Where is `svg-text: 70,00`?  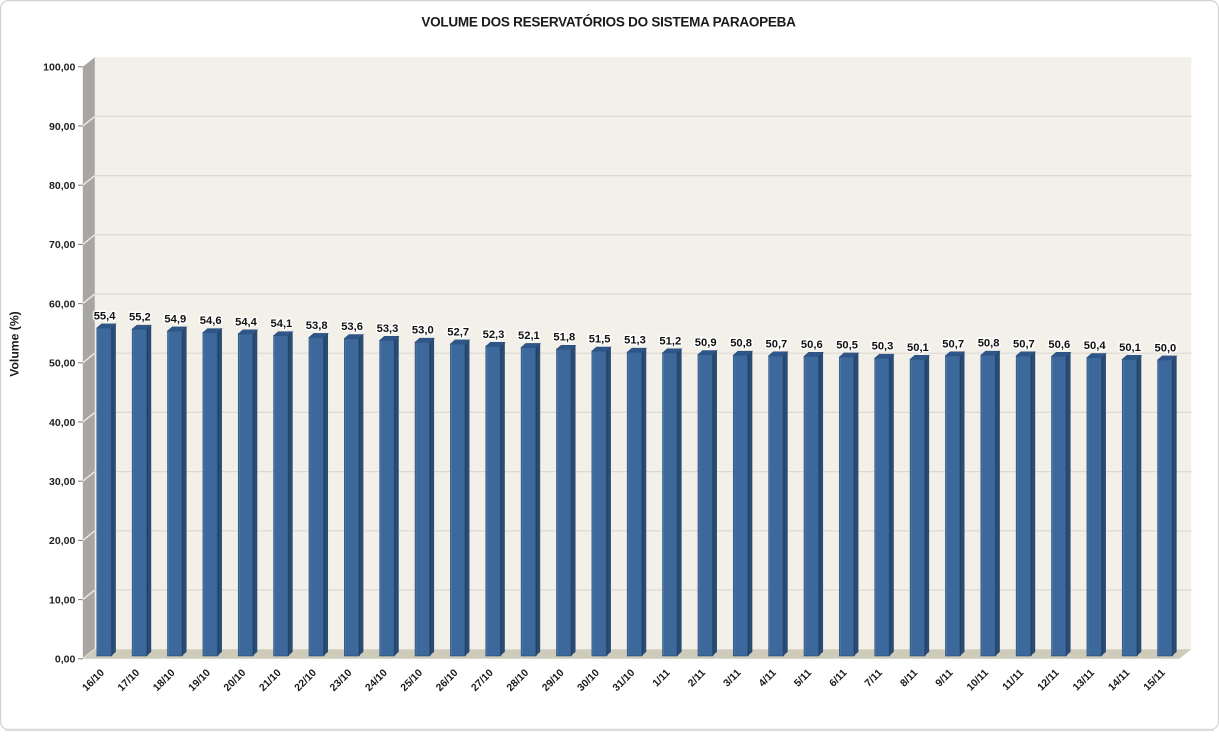 svg-text: 70,00 is located at coordinates (62, 245).